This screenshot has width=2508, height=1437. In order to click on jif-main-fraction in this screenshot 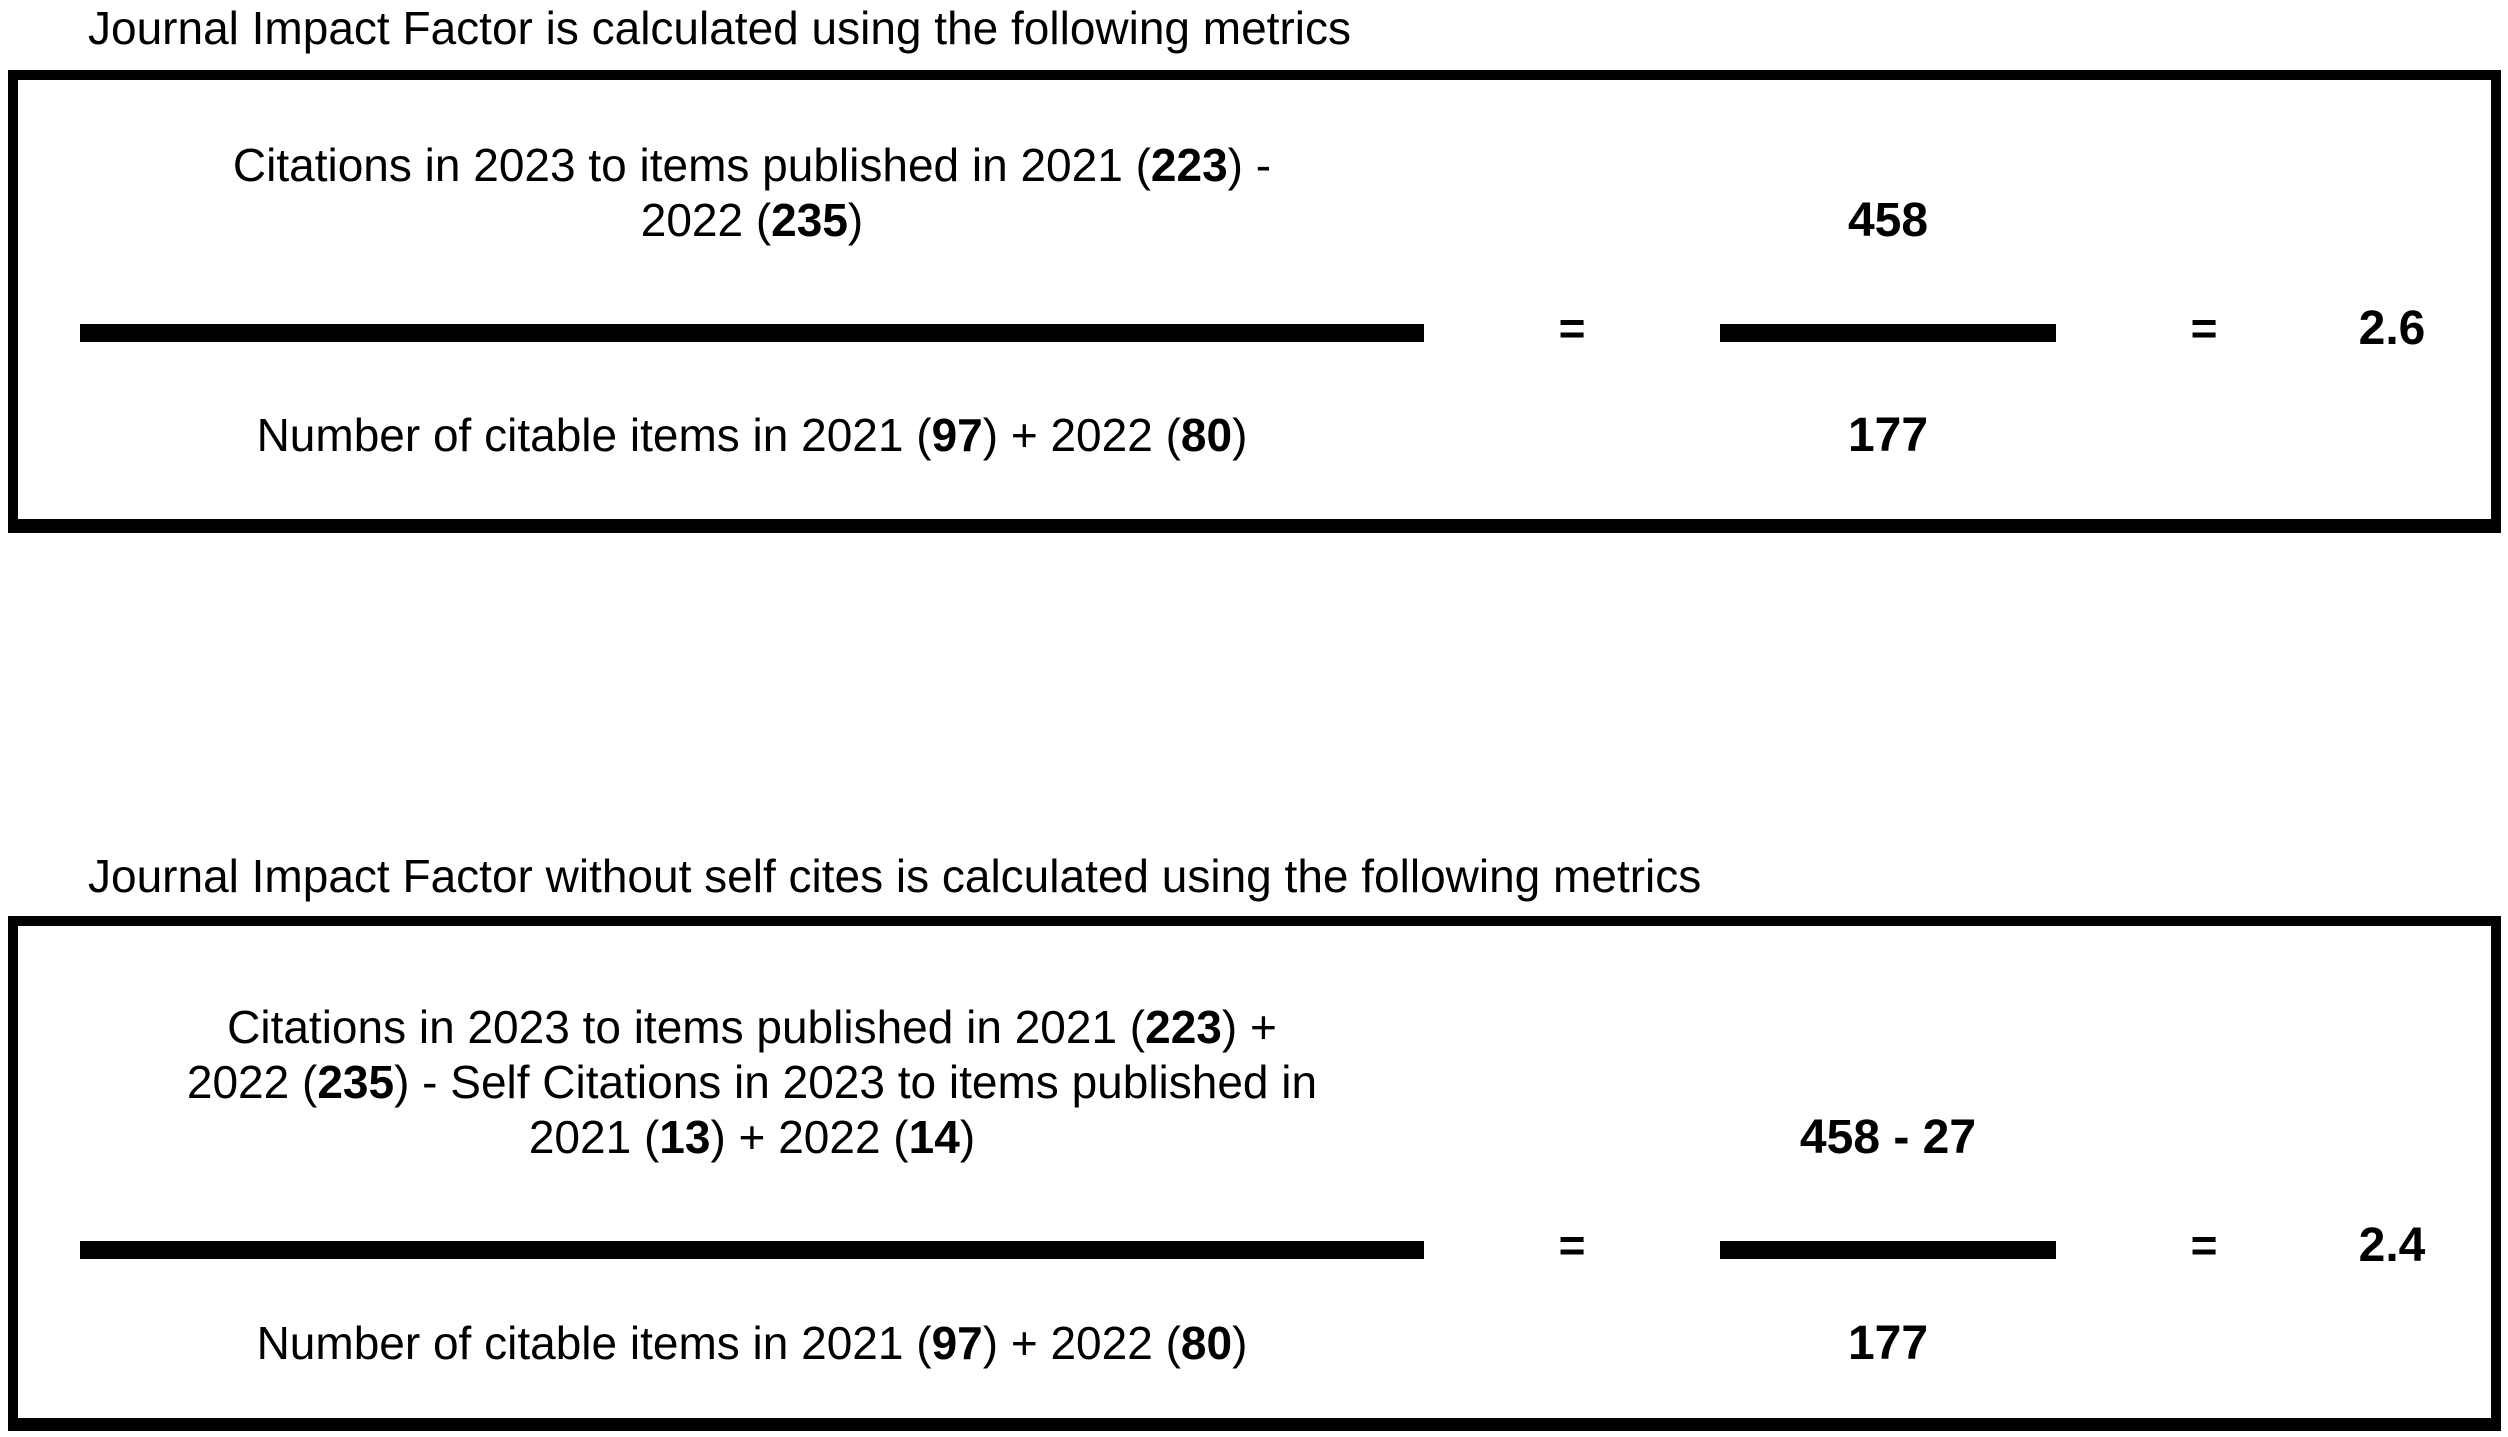, I will do `click(752, 333)`.